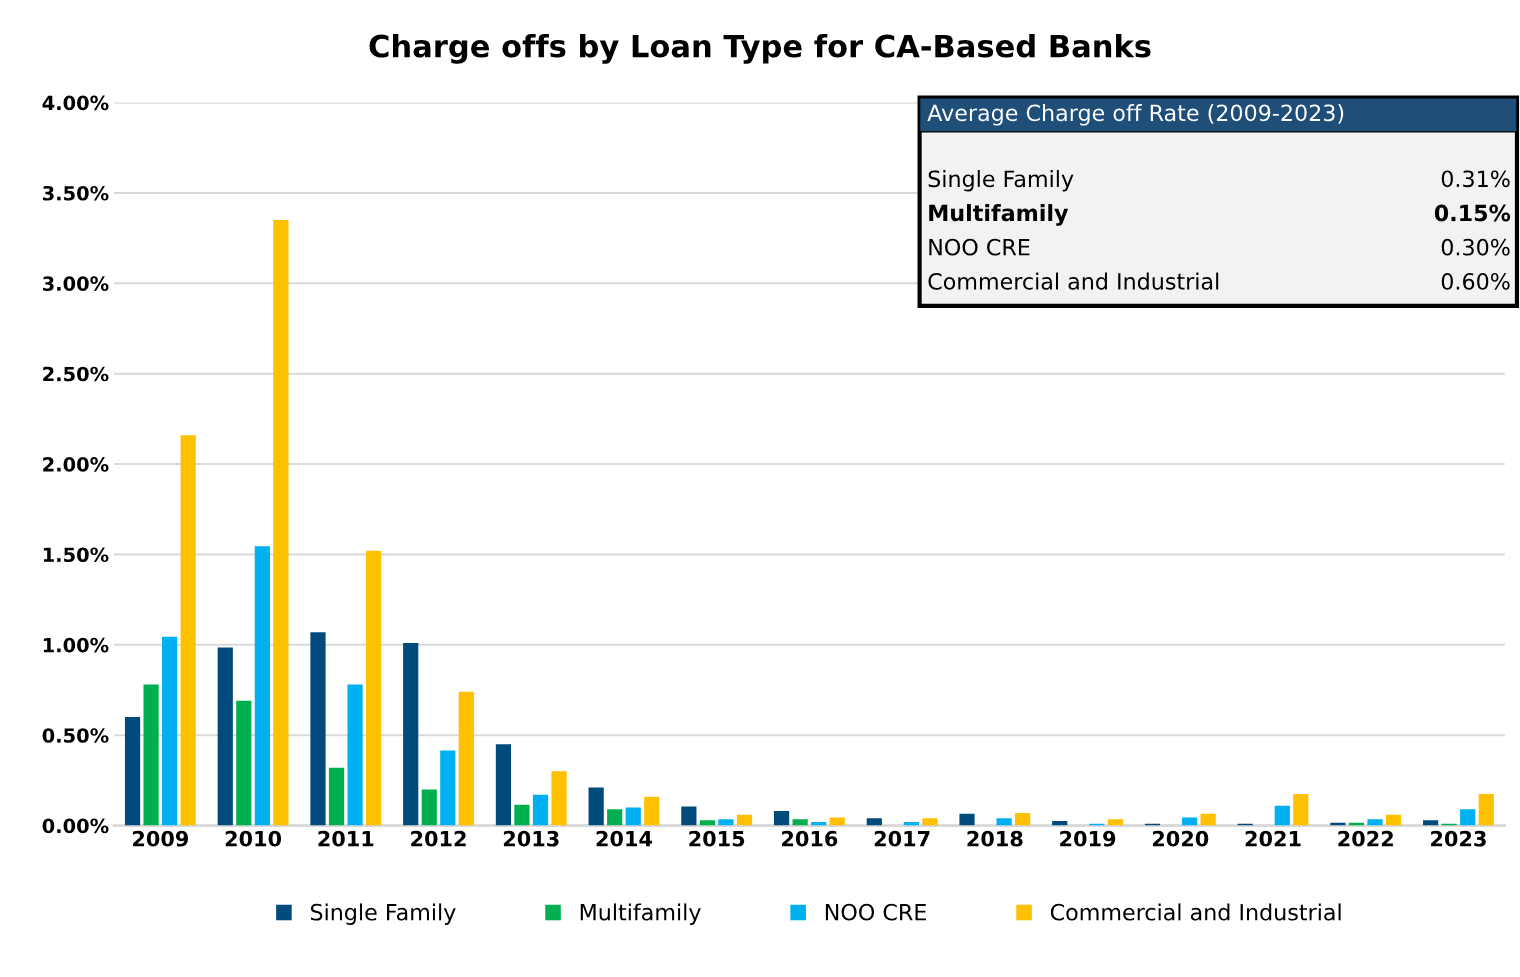 This screenshot has width=1520, height=977. Describe the element at coordinates (760, 48) in the screenshot. I see `chart-title: Charge offs by Loan Type for CA-Based Banks` at that location.